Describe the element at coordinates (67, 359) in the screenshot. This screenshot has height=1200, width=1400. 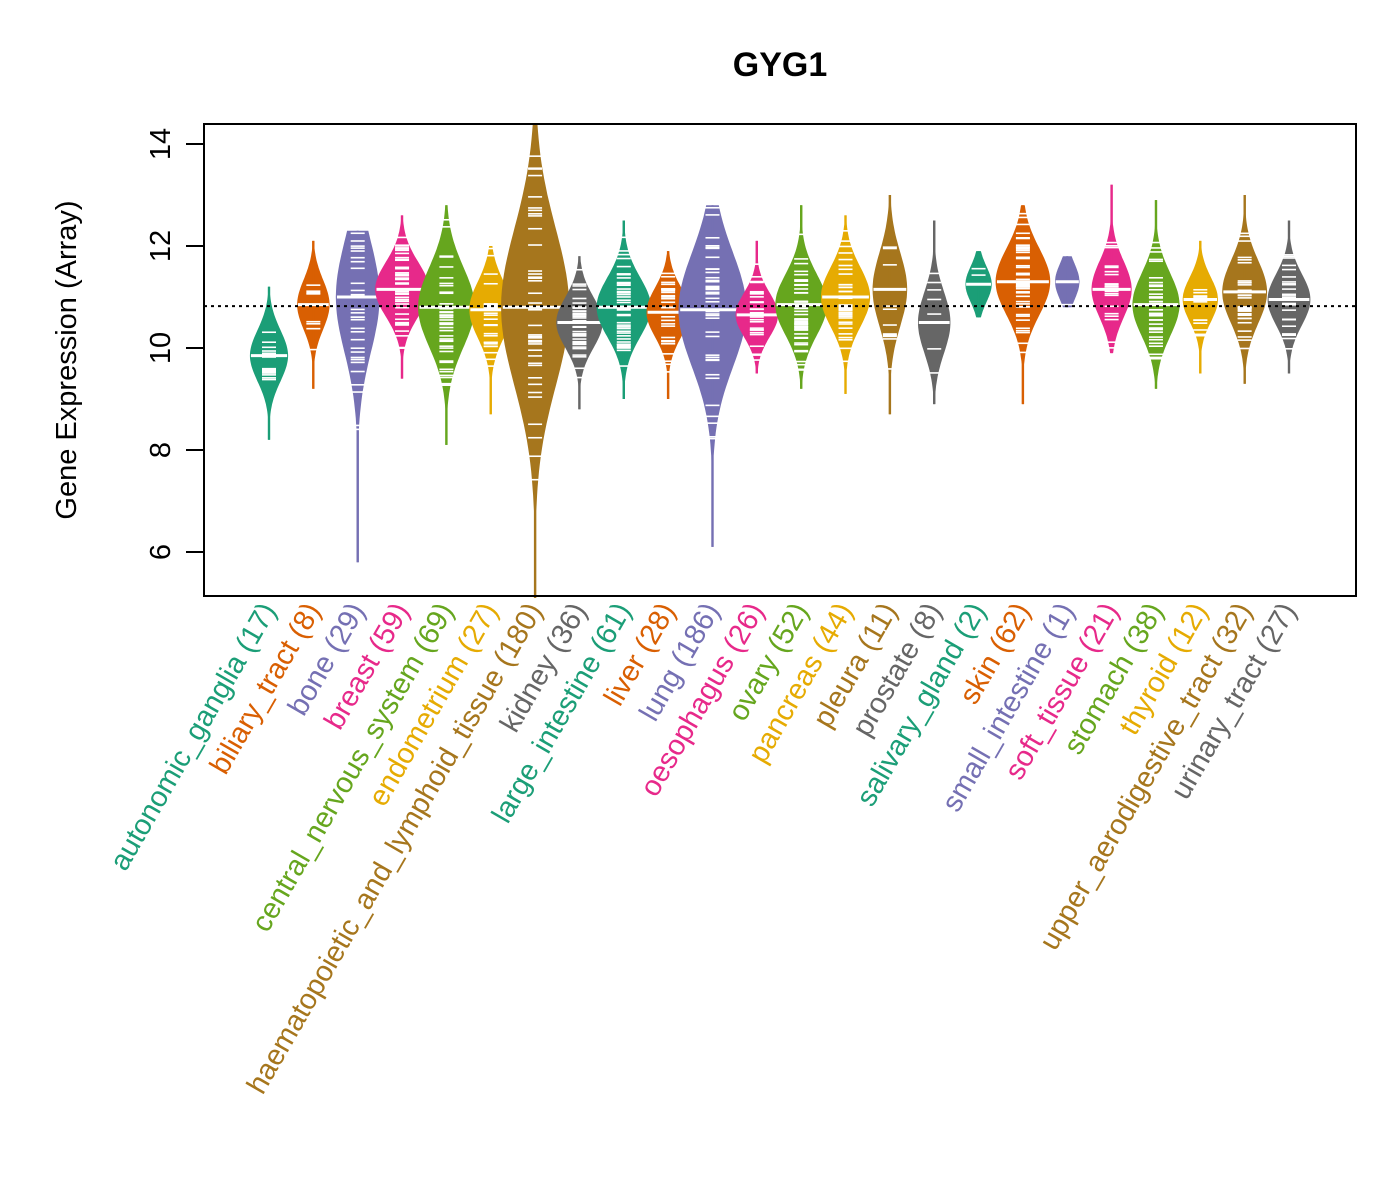
I see `y-axis-label: Gene Expression (Array)` at that location.